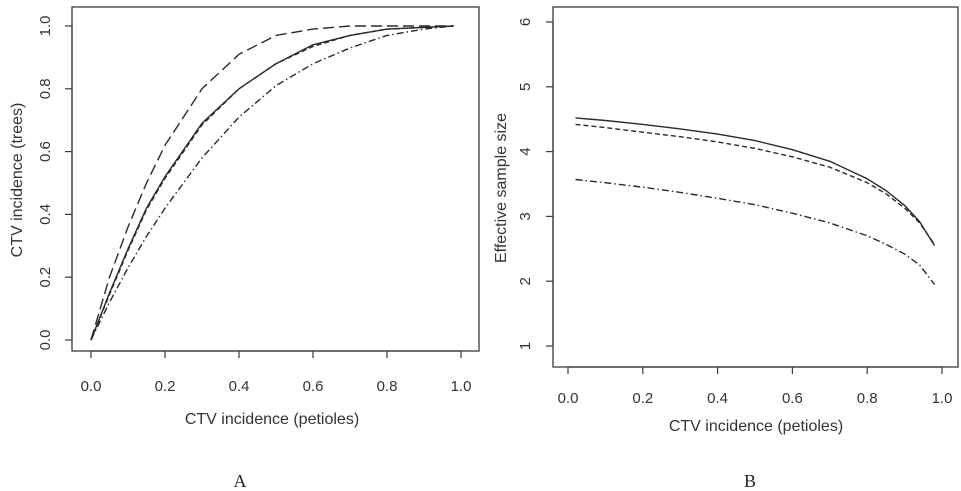 This screenshot has width=961, height=491. Describe the element at coordinates (755, 386) in the screenshot. I see `panel-b-x-axis: 0.0 0.2 0.4 0.6 0.8 1.0` at that location.